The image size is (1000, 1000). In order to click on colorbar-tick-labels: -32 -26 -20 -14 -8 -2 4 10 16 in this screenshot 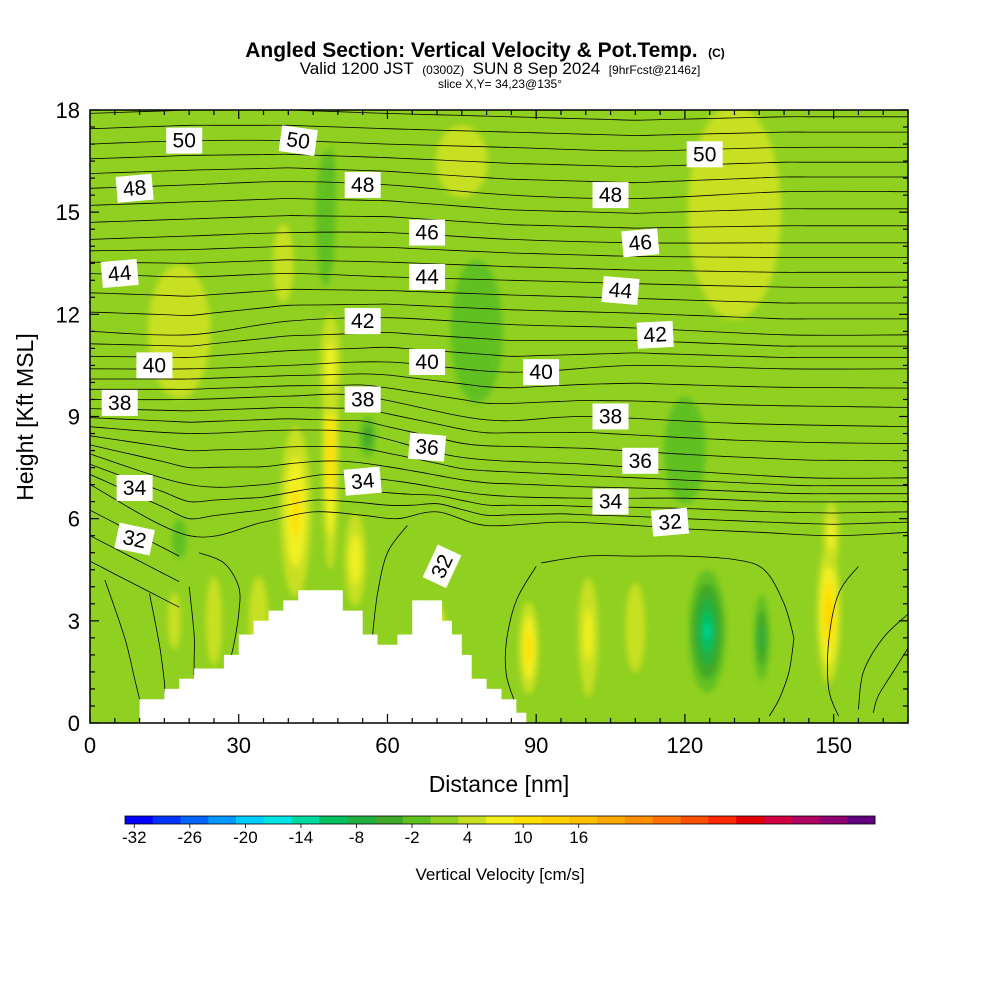, I will do `click(355, 835)`.